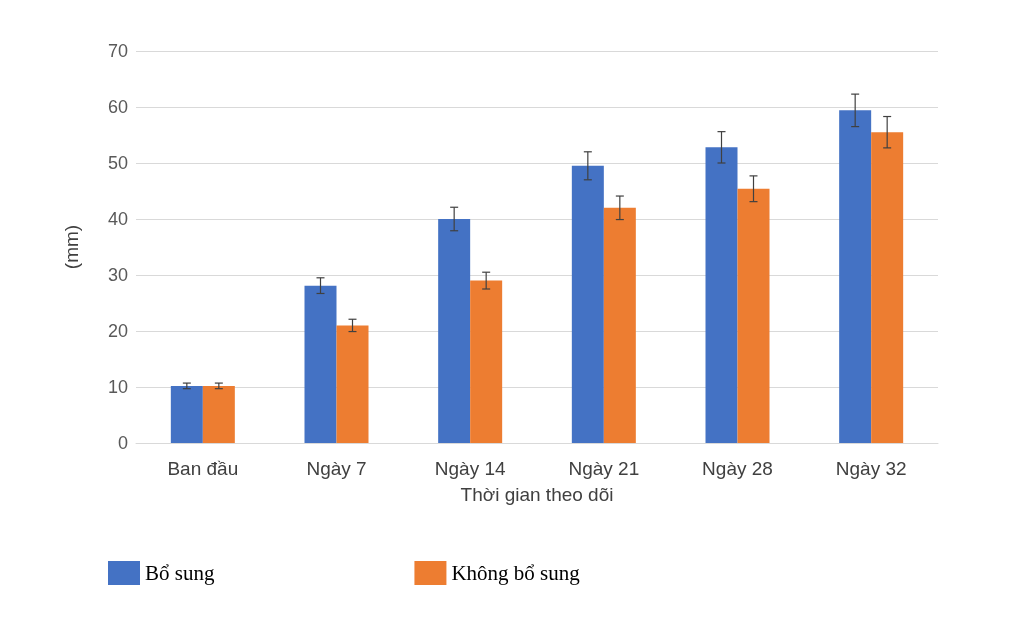 The width and height of the screenshot is (1024, 633). What do you see at coordinates (516, 573) in the screenshot?
I see `legend-label: Không bổ sung` at bounding box center [516, 573].